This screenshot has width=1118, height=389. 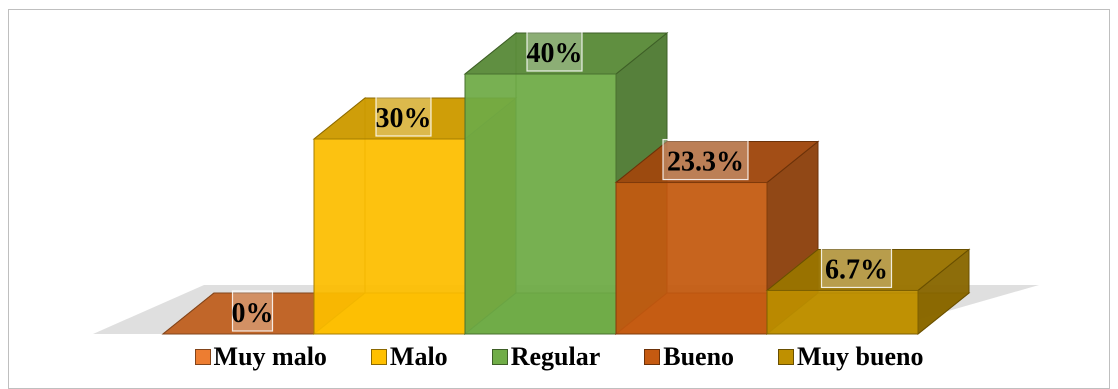 I want to click on bar-front-bueno, so click(x=691, y=258).